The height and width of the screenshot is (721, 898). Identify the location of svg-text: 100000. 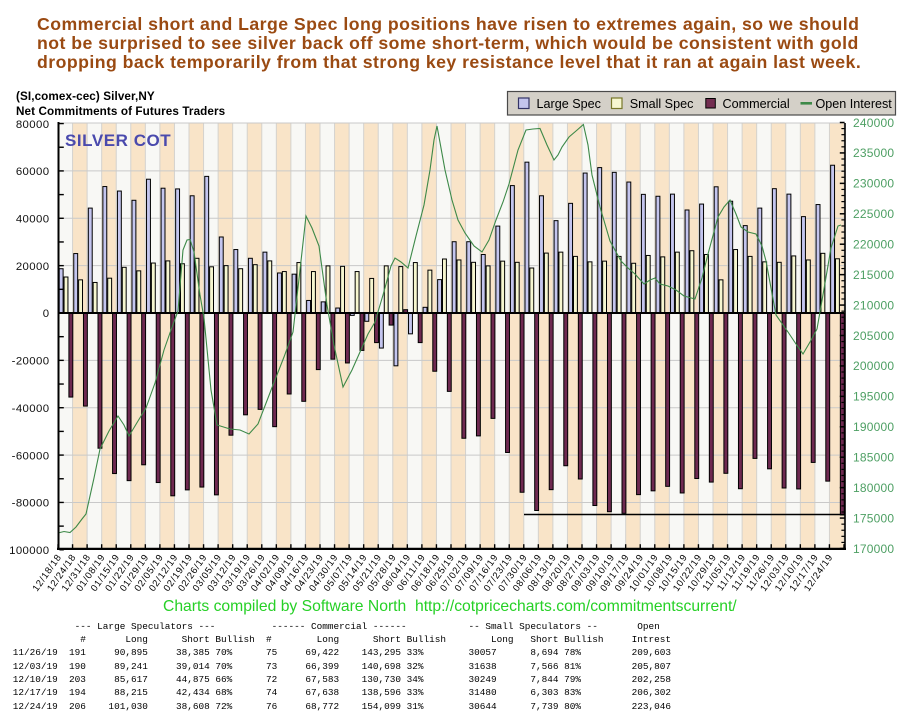
(29, 551).